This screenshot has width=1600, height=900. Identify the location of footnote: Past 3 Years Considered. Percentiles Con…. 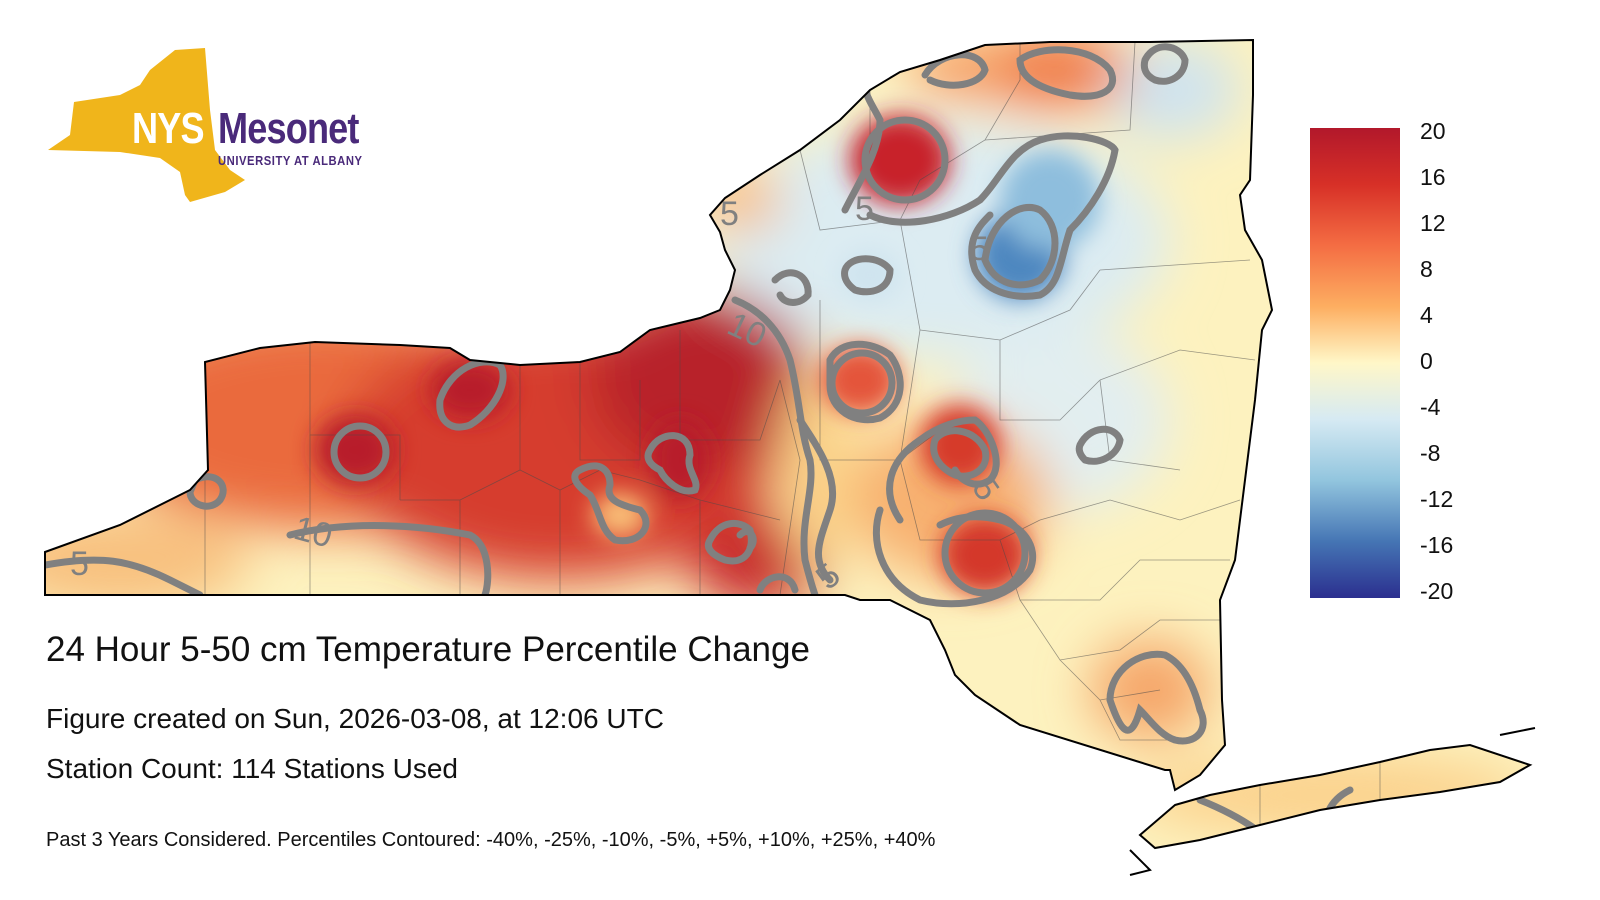
(491, 840).